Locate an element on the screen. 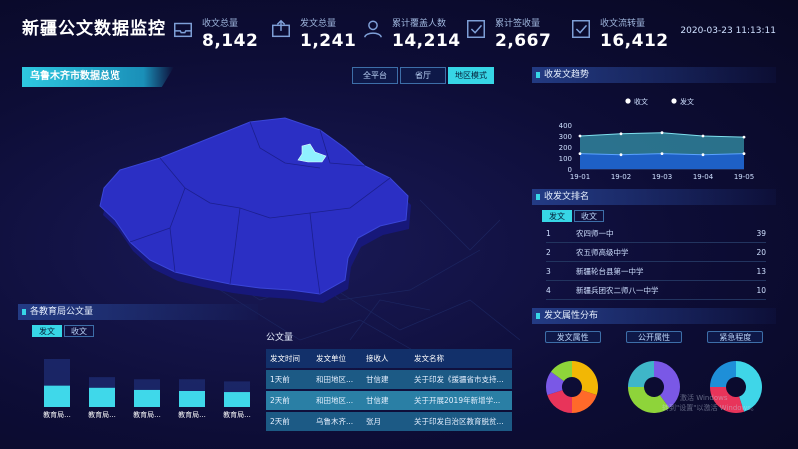 Image resolution: width=798 pixels, height=449 pixels. attr-label-send: 发文属性 is located at coordinates (572, 337).